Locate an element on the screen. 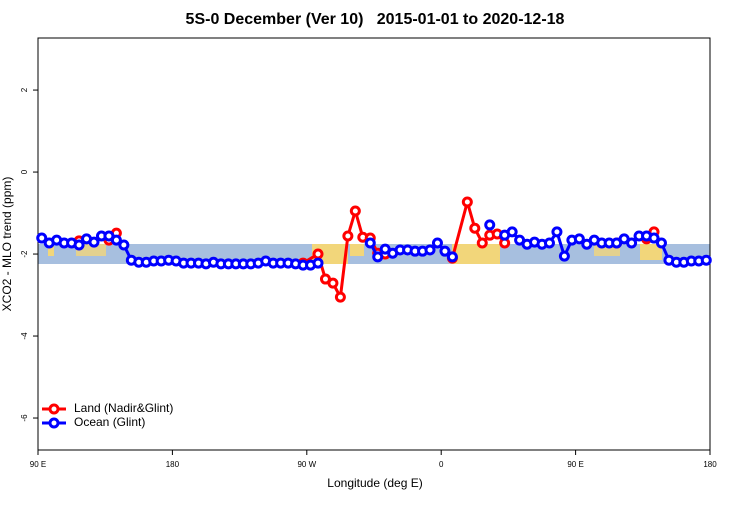  y-tick-label: -6 is located at coordinates (24, 418).